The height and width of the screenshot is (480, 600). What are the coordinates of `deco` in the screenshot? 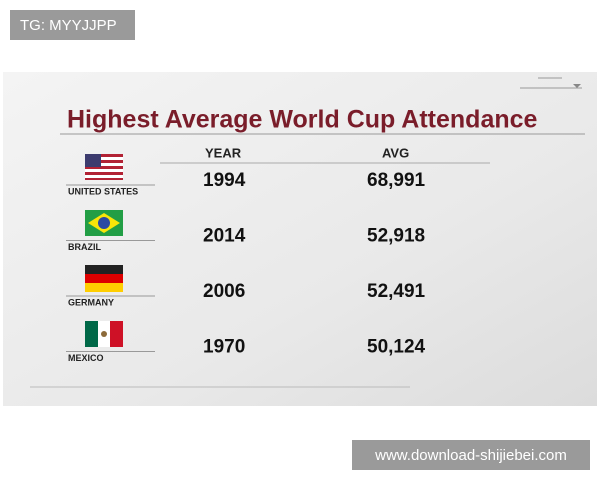 It's located at (577, 86).